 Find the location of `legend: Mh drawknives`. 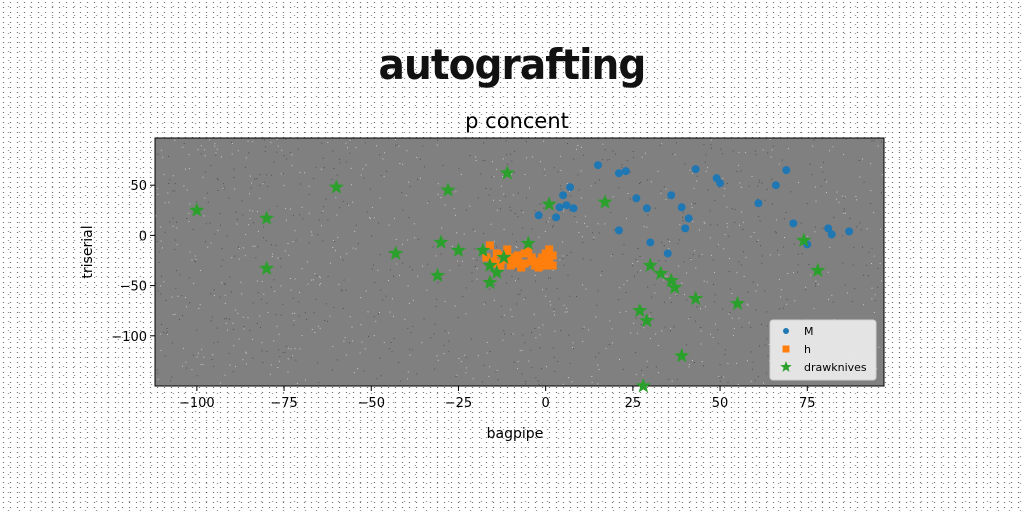

legend: Mh drawknives is located at coordinates (823, 350).